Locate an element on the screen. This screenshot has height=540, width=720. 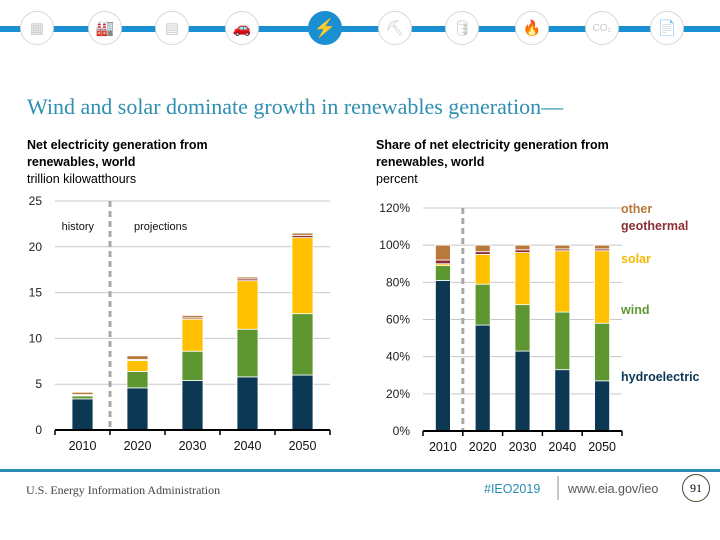
coal-icon: ⛏ is located at coordinates (395, 28).